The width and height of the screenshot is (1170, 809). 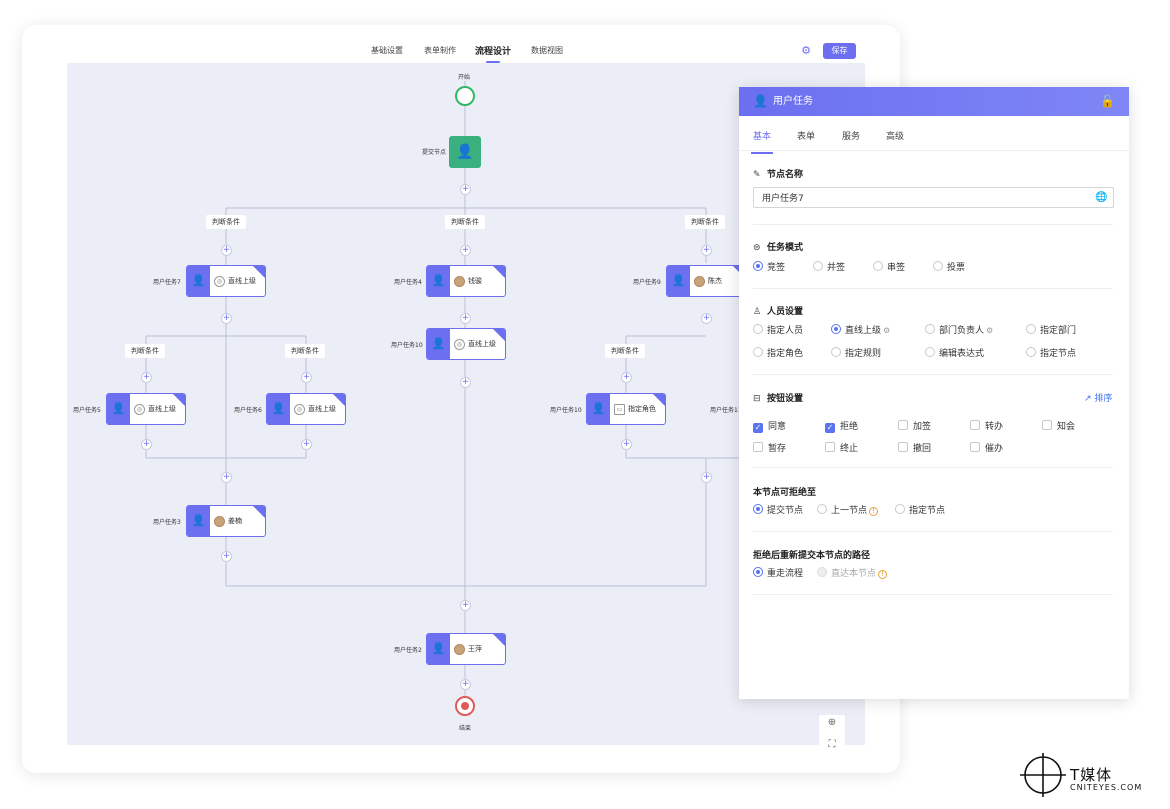 I want to click on mode-option: 竞签, so click(x=769, y=266).